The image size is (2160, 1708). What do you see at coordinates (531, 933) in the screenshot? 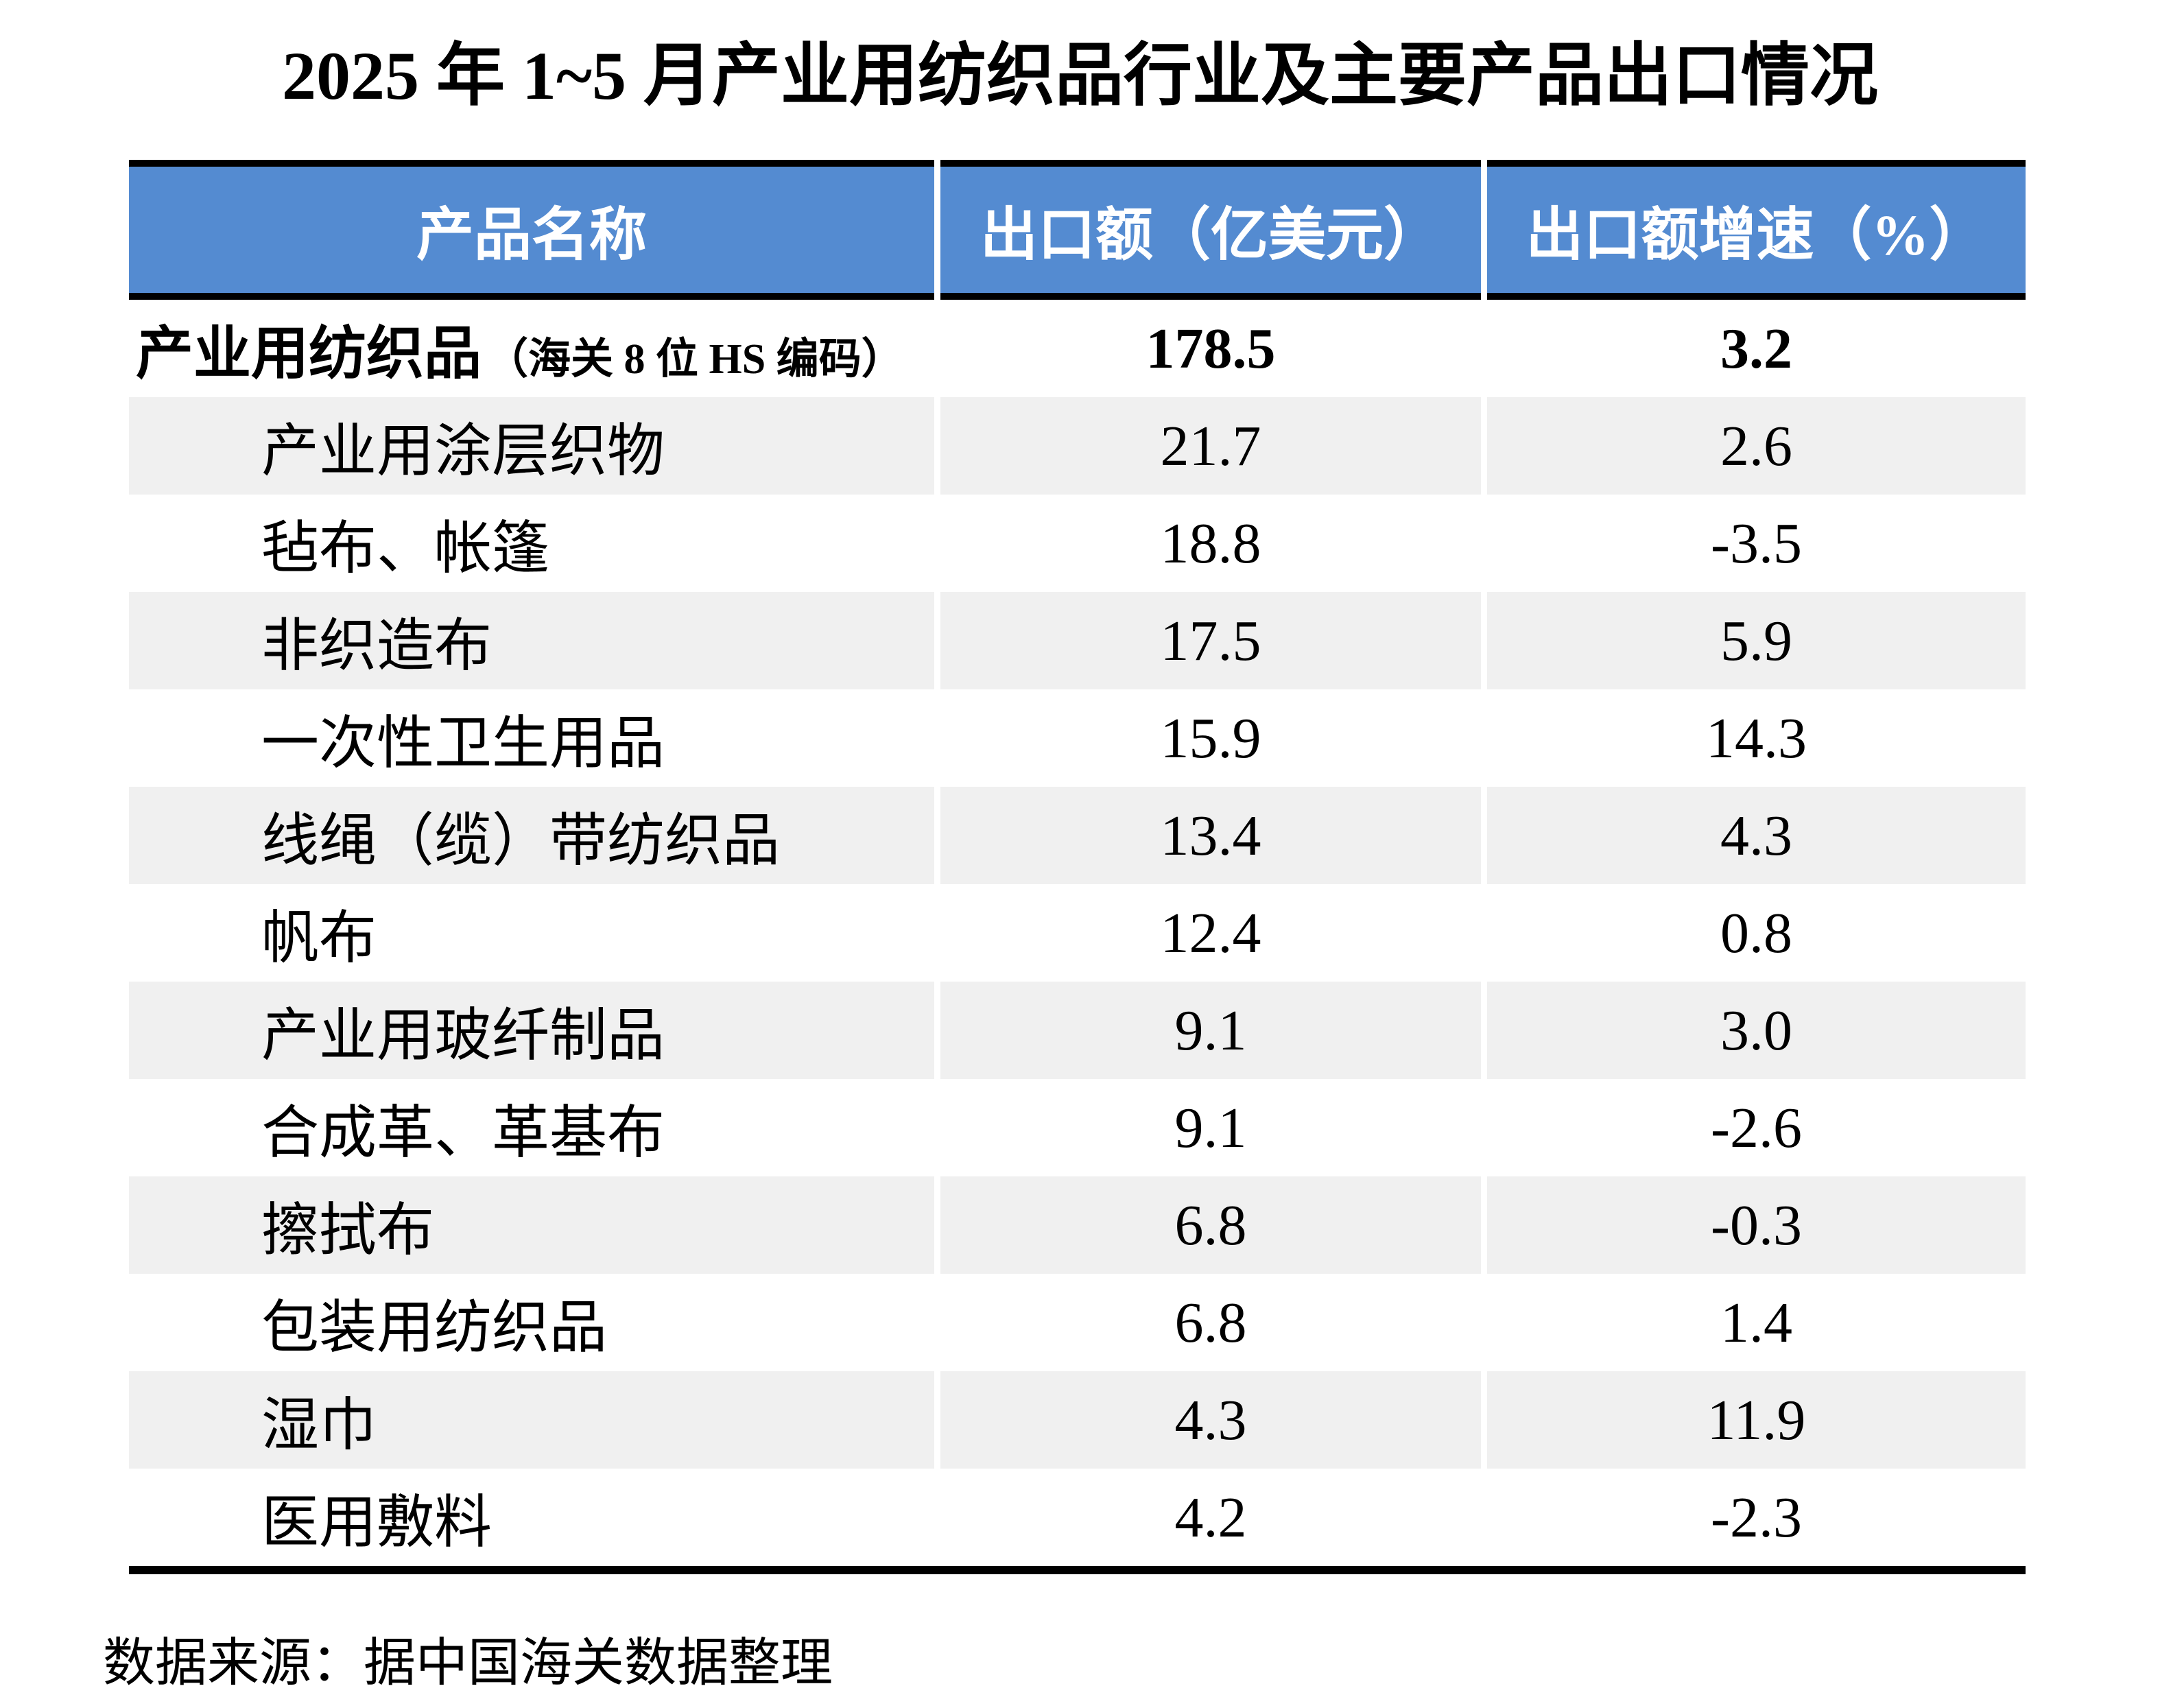
I see `product-name-cell: 帆布` at bounding box center [531, 933].